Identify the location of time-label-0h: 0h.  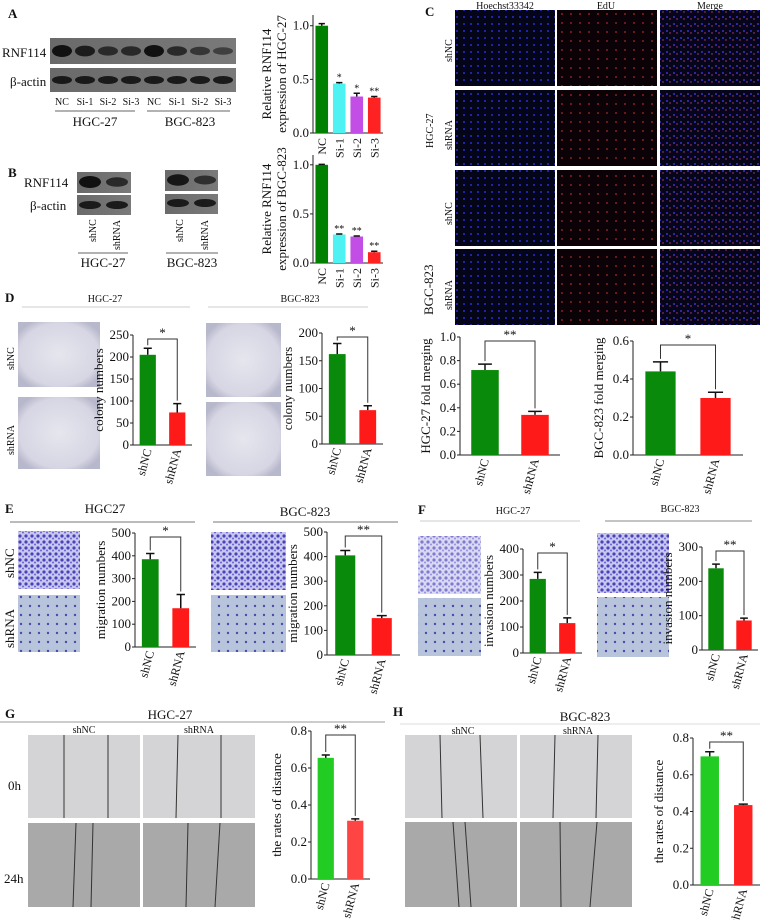
(15, 785).